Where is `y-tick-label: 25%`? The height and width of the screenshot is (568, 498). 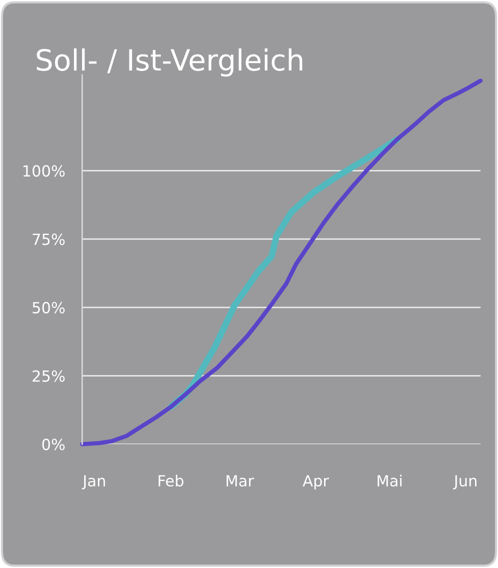
y-tick-label: 25% is located at coordinates (48, 376).